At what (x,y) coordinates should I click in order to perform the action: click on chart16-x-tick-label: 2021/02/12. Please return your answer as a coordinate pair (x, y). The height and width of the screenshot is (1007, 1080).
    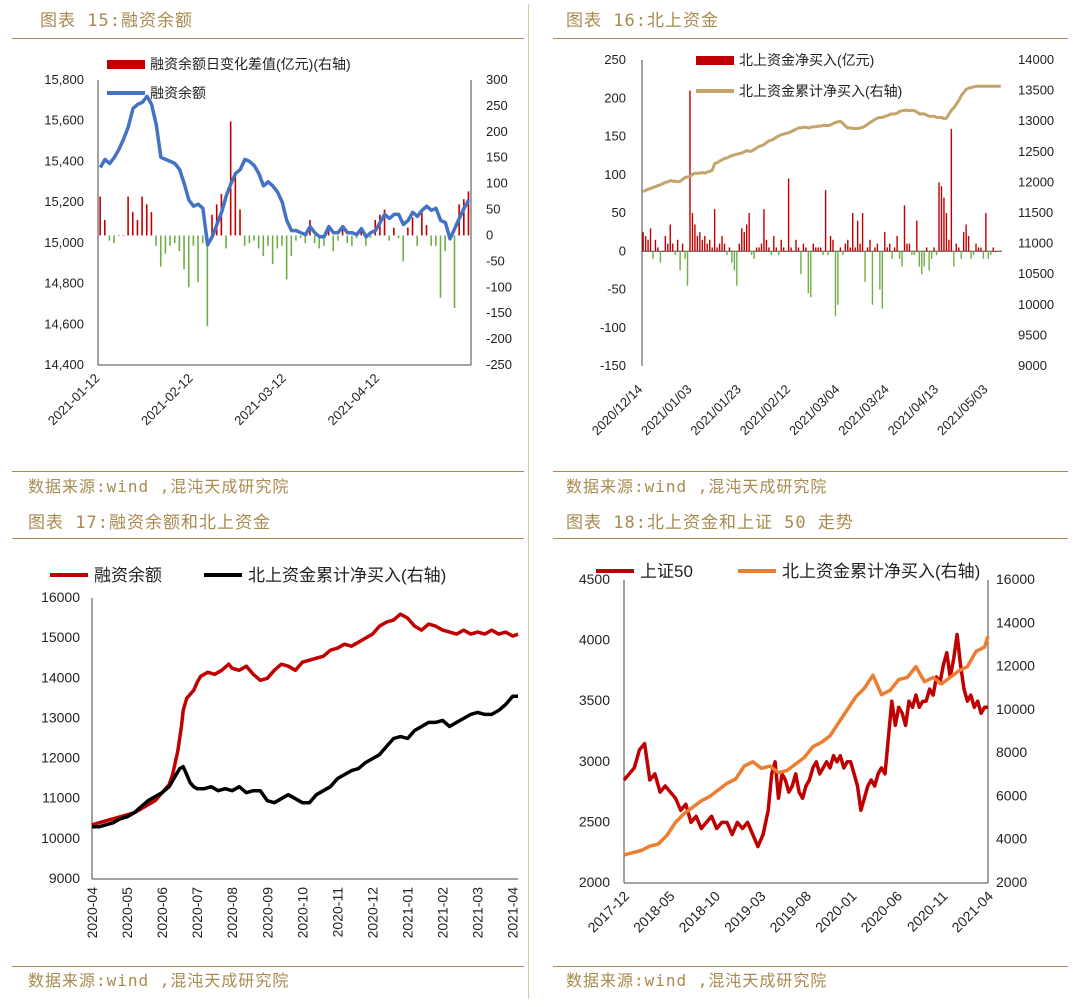
    Looking at the image, I should click on (765, 410).